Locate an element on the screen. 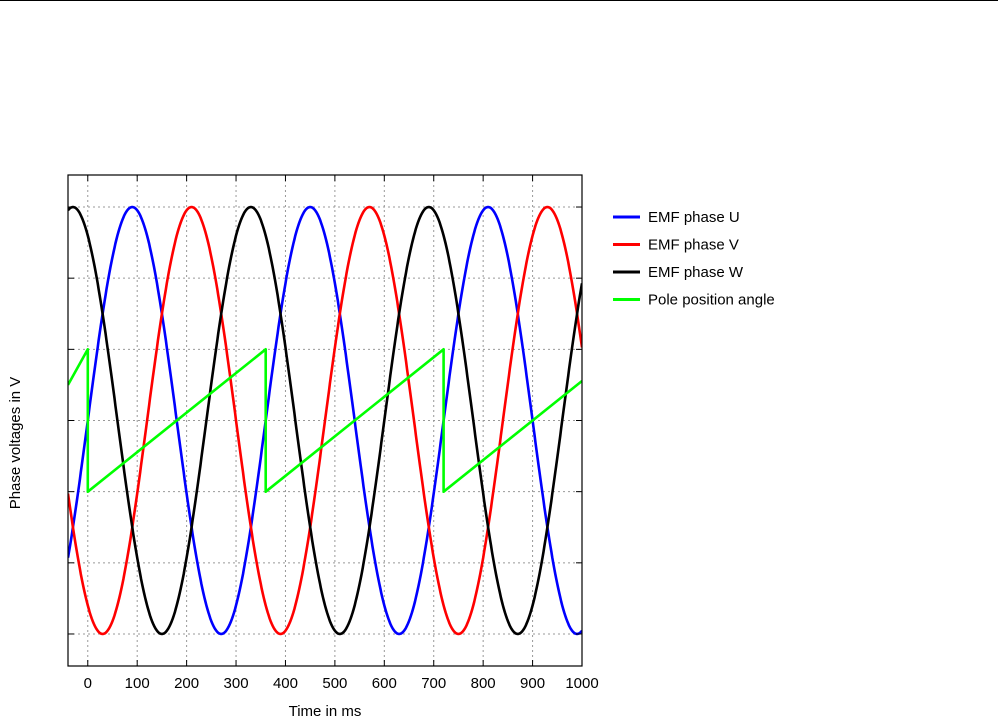 The height and width of the screenshot is (726, 998). x-tick-label-7: 700 is located at coordinates (433, 683).